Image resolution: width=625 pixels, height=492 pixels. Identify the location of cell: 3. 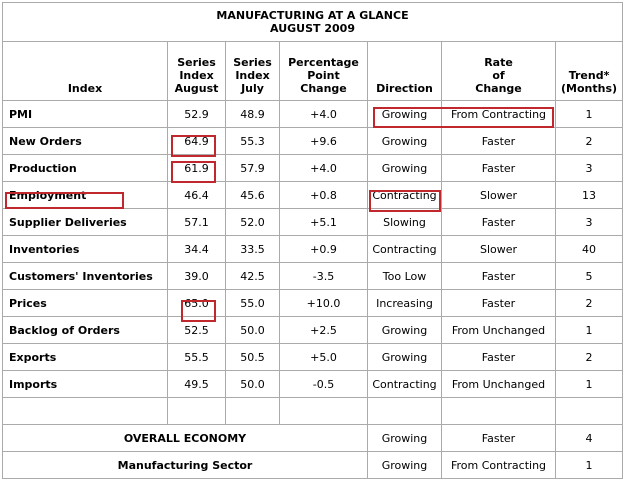
(589, 222).